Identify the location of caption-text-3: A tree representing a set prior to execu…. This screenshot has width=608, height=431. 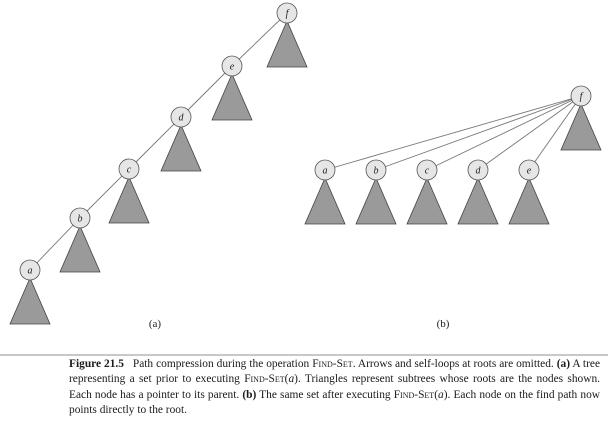
(335, 372).